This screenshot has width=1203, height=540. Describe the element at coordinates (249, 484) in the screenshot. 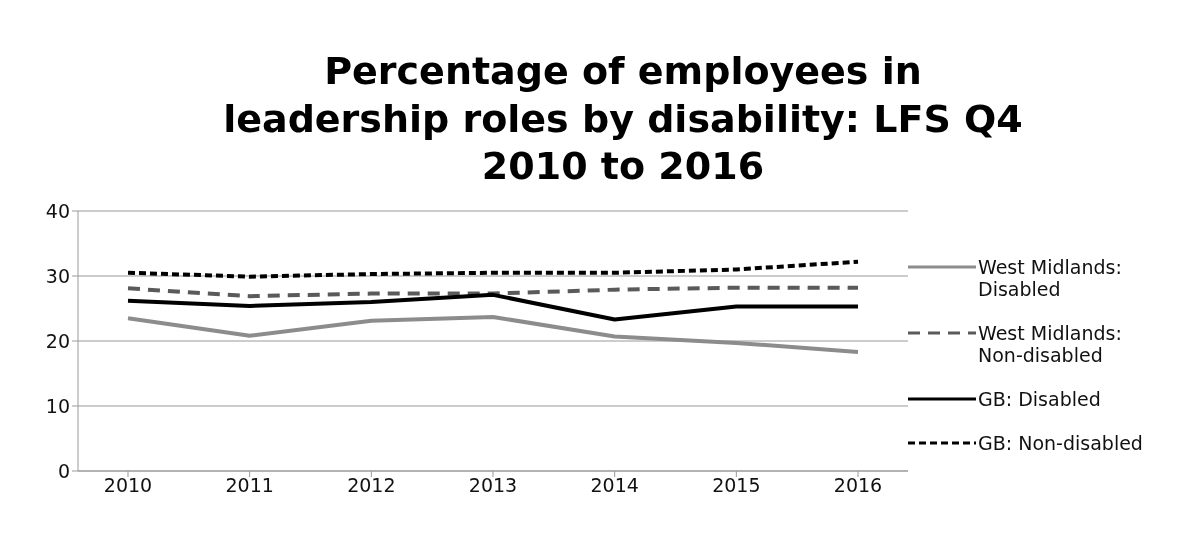

I see `x-tick-label: 2011` at that location.